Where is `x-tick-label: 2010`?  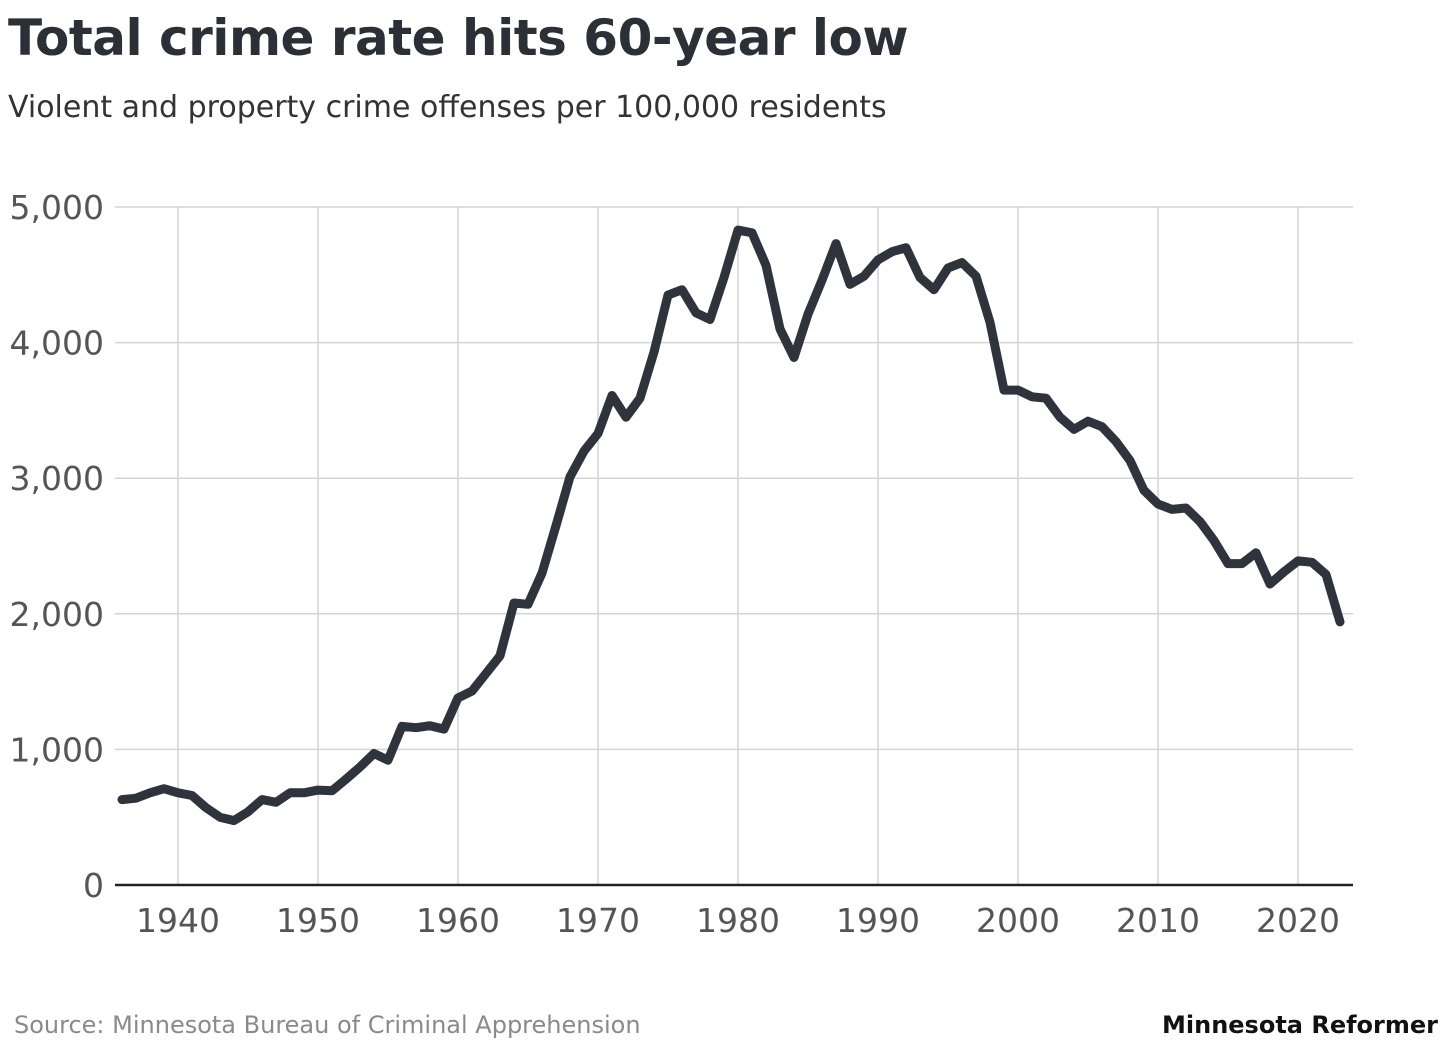
x-tick-label: 2010 is located at coordinates (1158, 920).